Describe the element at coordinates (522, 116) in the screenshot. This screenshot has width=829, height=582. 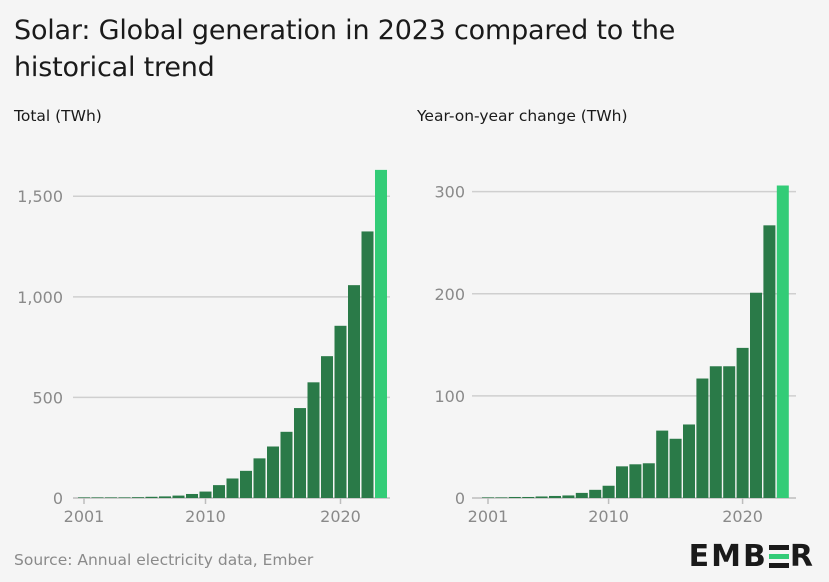
I see `right-panel-title: Year-on-year change (TWh)` at that location.